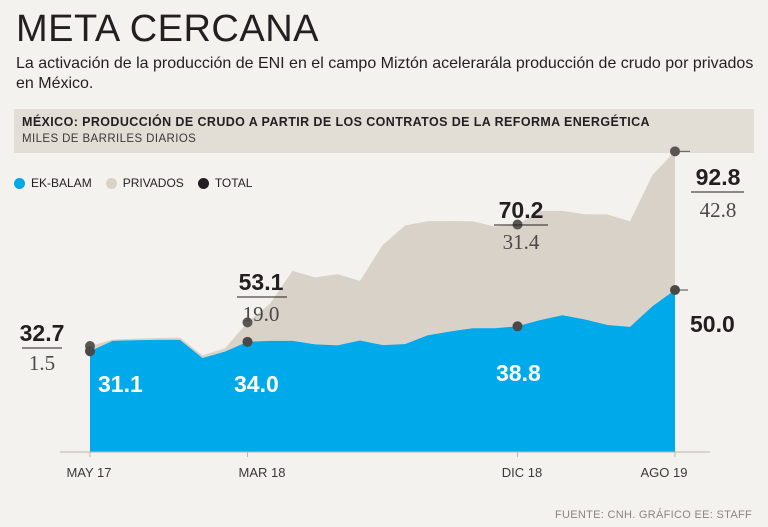 The image size is (768, 527). I want to click on legend-swatch-ek-balam, so click(19, 183).